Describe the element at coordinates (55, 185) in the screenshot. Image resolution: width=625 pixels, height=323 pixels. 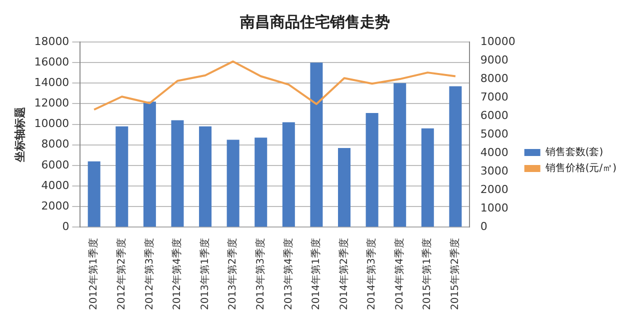
I see `y-tick-label: 4000` at that location.